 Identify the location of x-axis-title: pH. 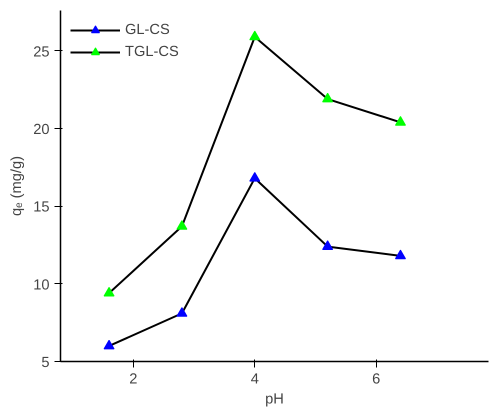
(274, 400).